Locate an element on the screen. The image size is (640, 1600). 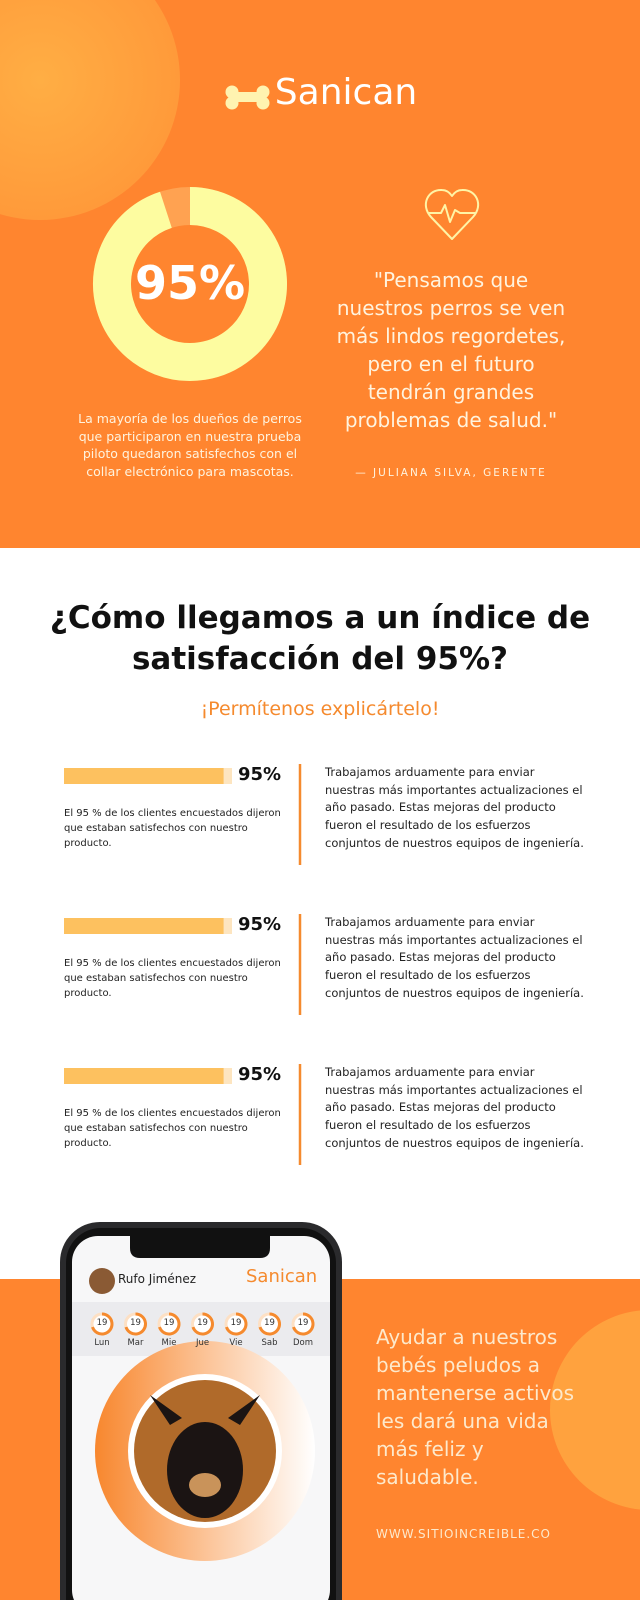
bone-logo is located at coordinates (247, 97).